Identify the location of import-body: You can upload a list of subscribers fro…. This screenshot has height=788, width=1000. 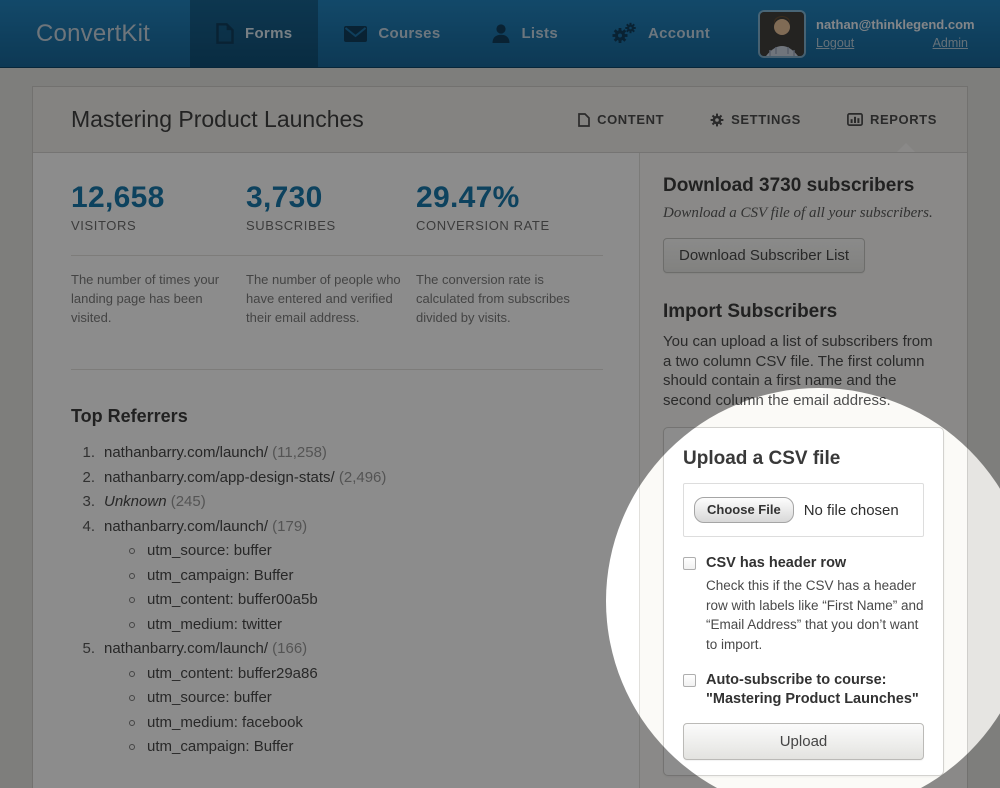
(798, 371).